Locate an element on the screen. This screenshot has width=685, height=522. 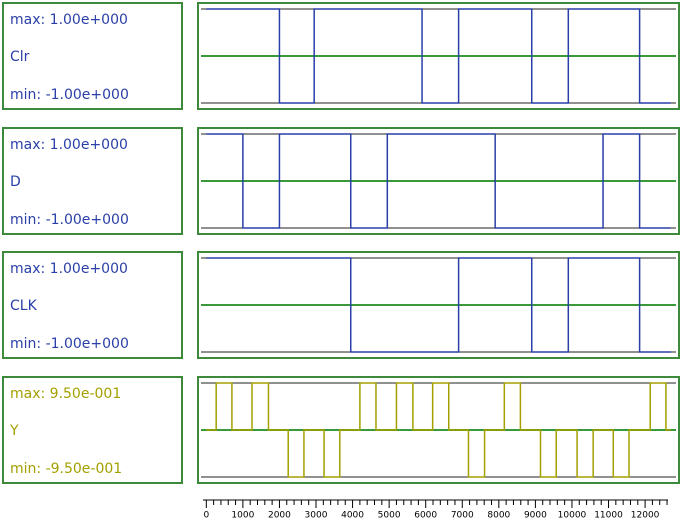
x-tick-label: 6000 is located at coordinates (425, 516).